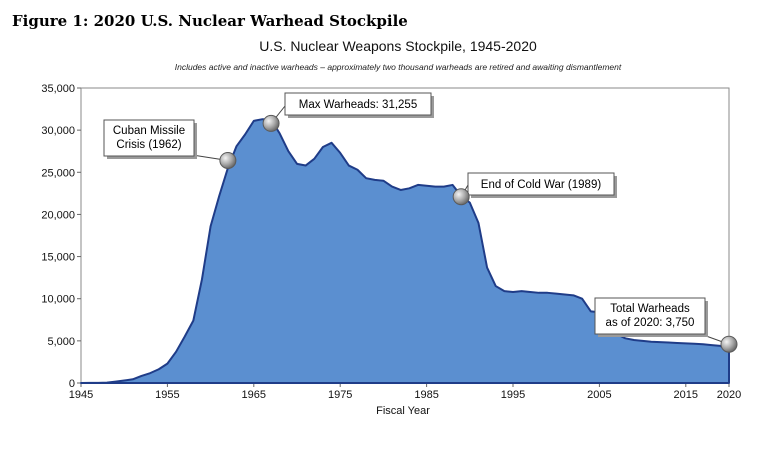 The width and height of the screenshot is (777, 450). What do you see at coordinates (403, 411) in the screenshot?
I see `x-axis-label: Fiscal Year` at bounding box center [403, 411].